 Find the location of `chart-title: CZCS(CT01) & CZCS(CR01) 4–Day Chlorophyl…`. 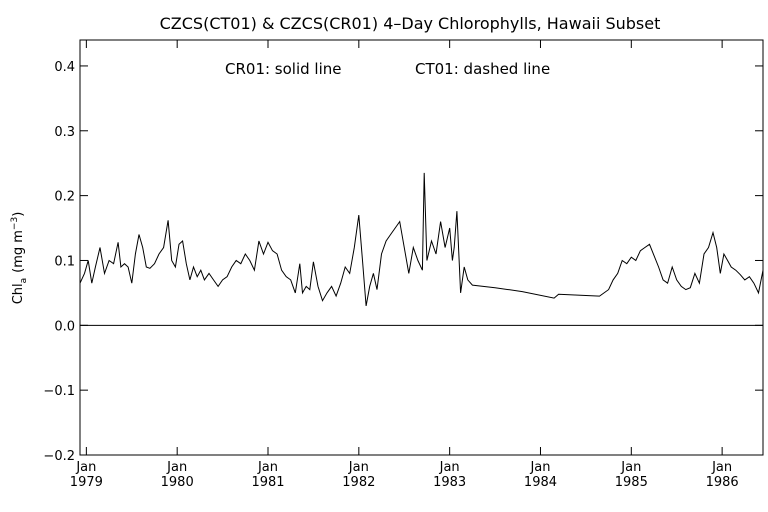

chart-title: CZCS(CT01) & CZCS(CR01) 4–Day Chlorophyl… is located at coordinates (410, 23).